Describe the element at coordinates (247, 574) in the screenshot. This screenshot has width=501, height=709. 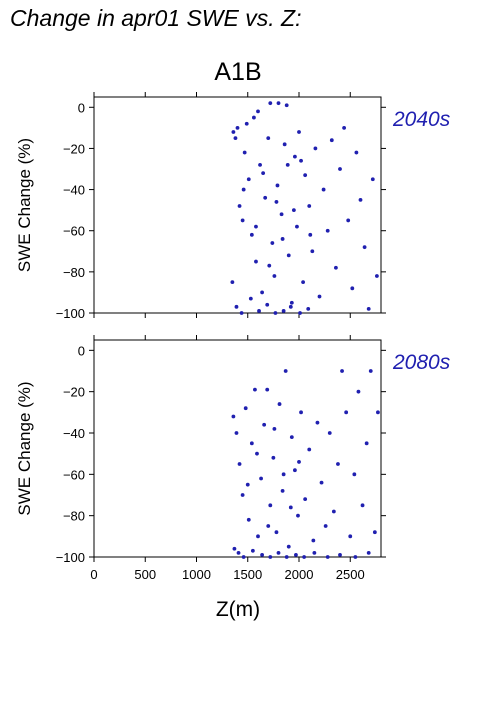
I see `x-tick-label: 1500` at that location.